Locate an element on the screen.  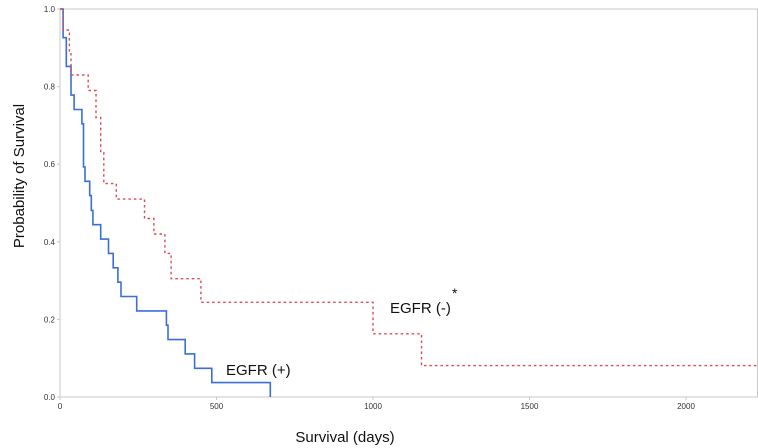
x-tick-label: 1500 is located at coordinates (530, 406).